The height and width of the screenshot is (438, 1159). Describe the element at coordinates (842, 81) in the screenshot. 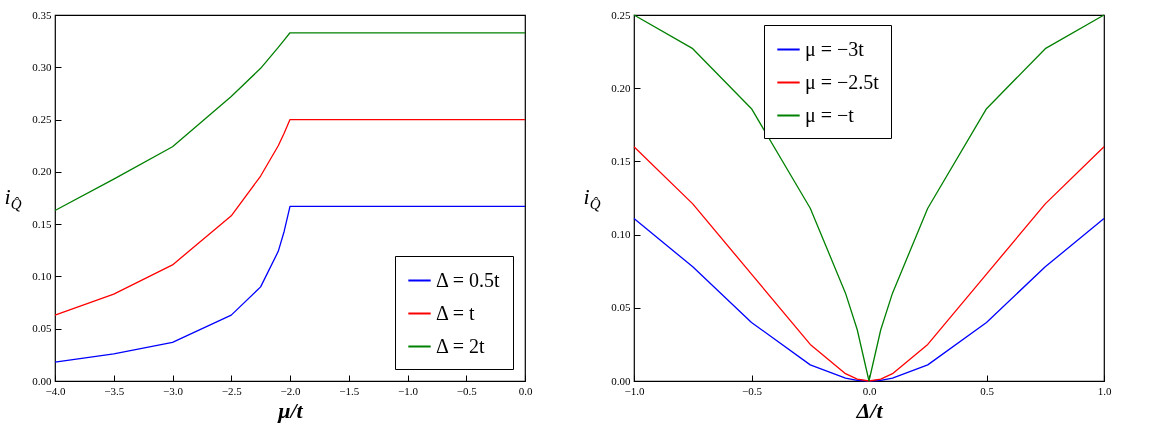

I see `legend-label: μ = −2.5t` at that location.